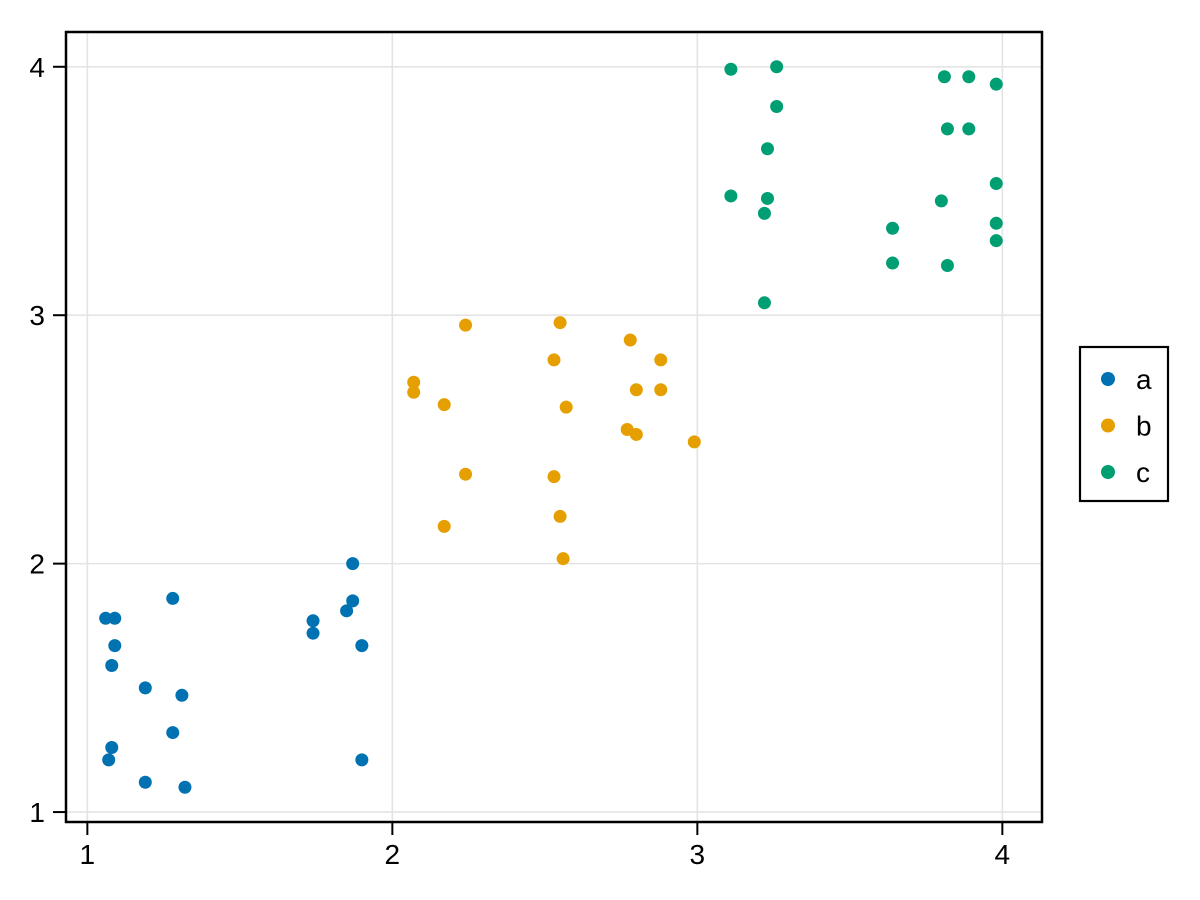 Image resolution: width=1200 pixels, height=900 pixels. Describe the element at coordinates (37, 564) in the screenshot. I see `y-tick-label: 2` at that location.